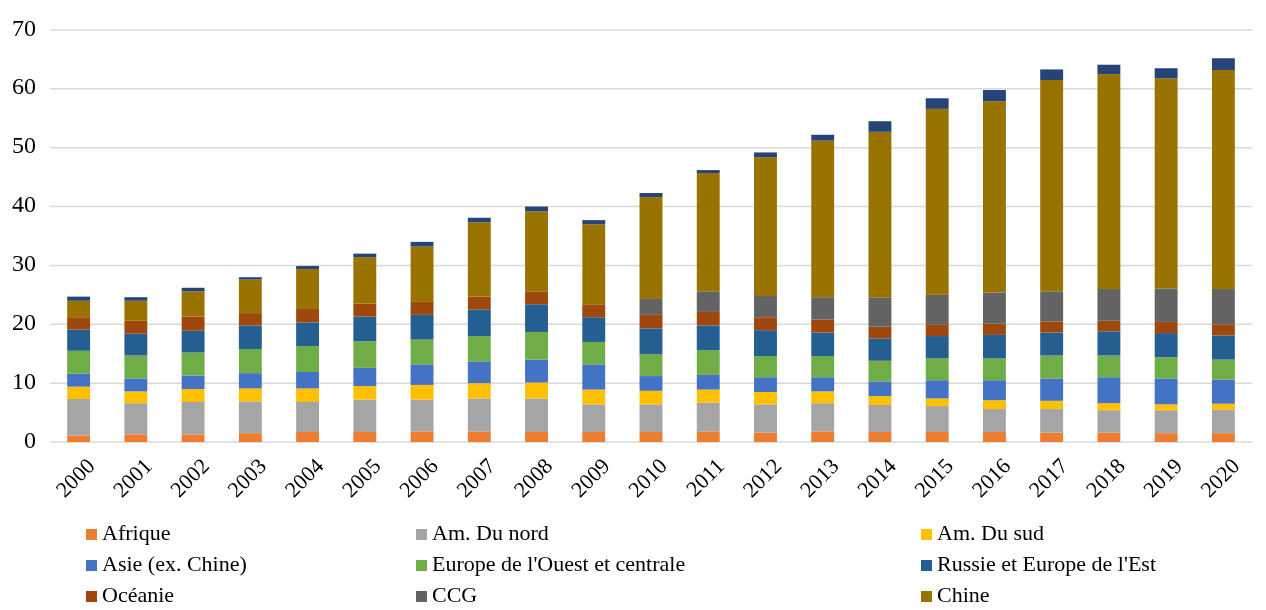  Describe the element at coordinates (559, 564) in the screenshot. I see `legend-label: Europe de l'Ouest et centrale` at that location.